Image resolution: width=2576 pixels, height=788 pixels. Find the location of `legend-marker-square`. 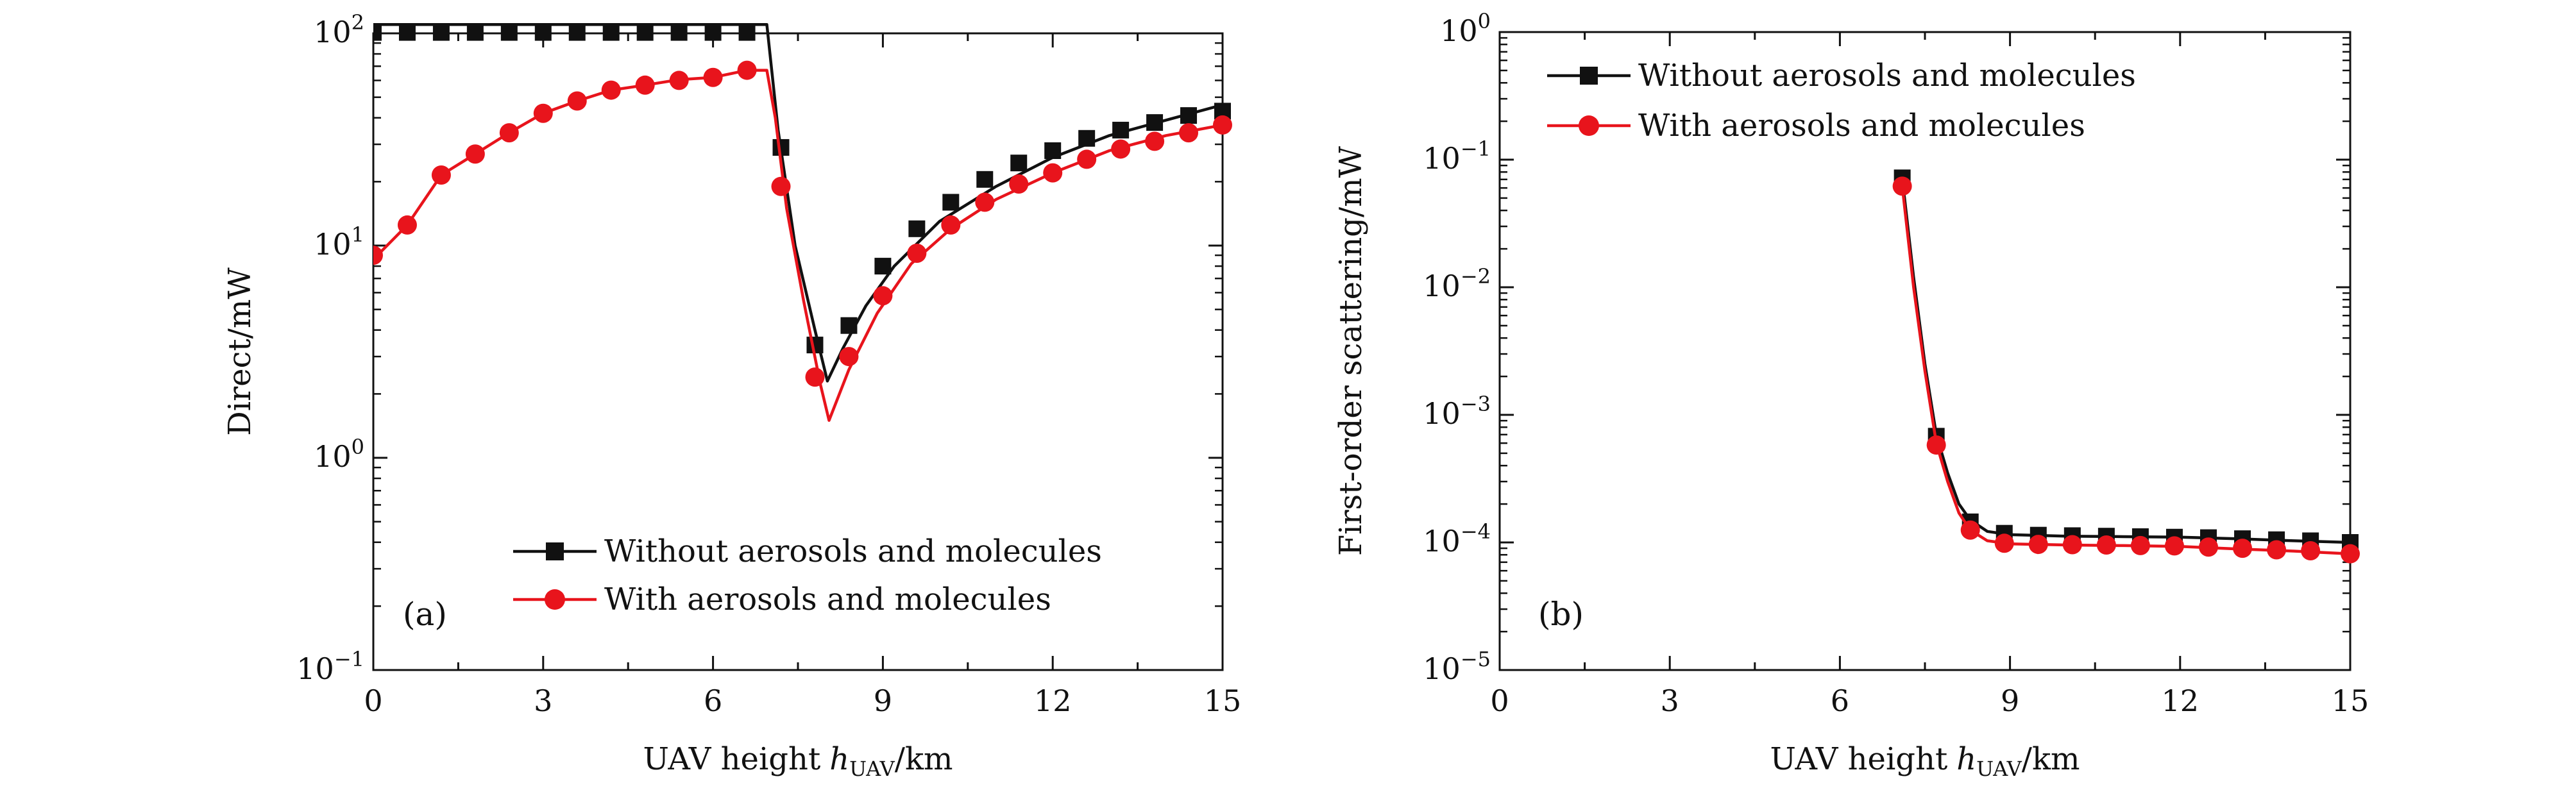

legend-marker-square is located at coordinates (555, 551).